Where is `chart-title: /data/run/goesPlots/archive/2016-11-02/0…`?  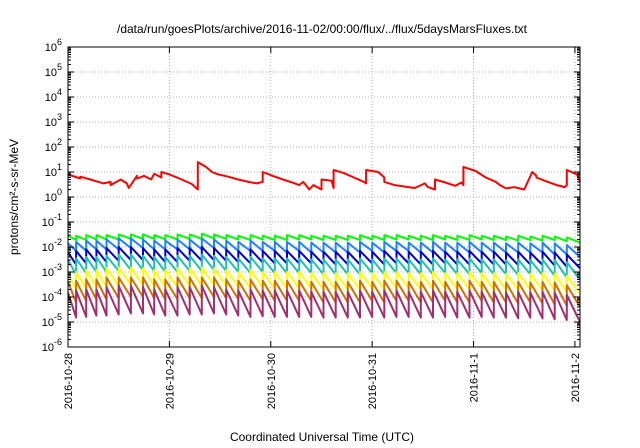 chart-title: /data/run/goesPlots/archive/2016-11-02/0… is located at coordinates (322, 29).